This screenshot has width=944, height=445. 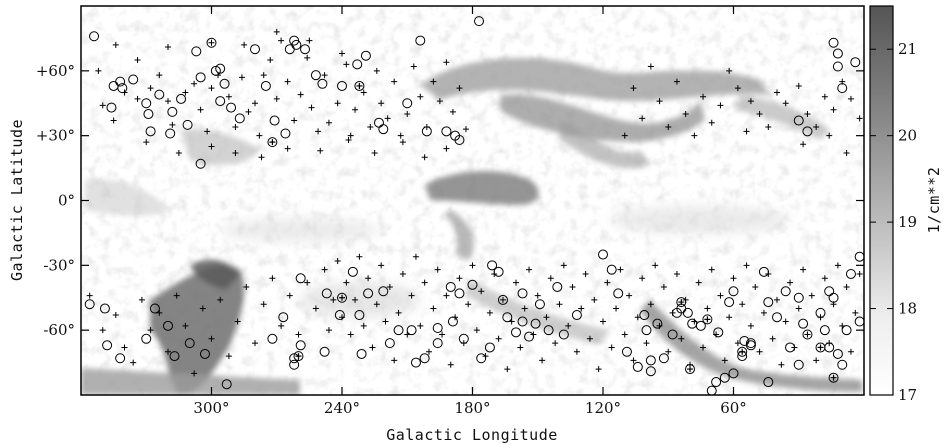 I want to click on y-tick-label: -60°, so click(x=59, y=330).